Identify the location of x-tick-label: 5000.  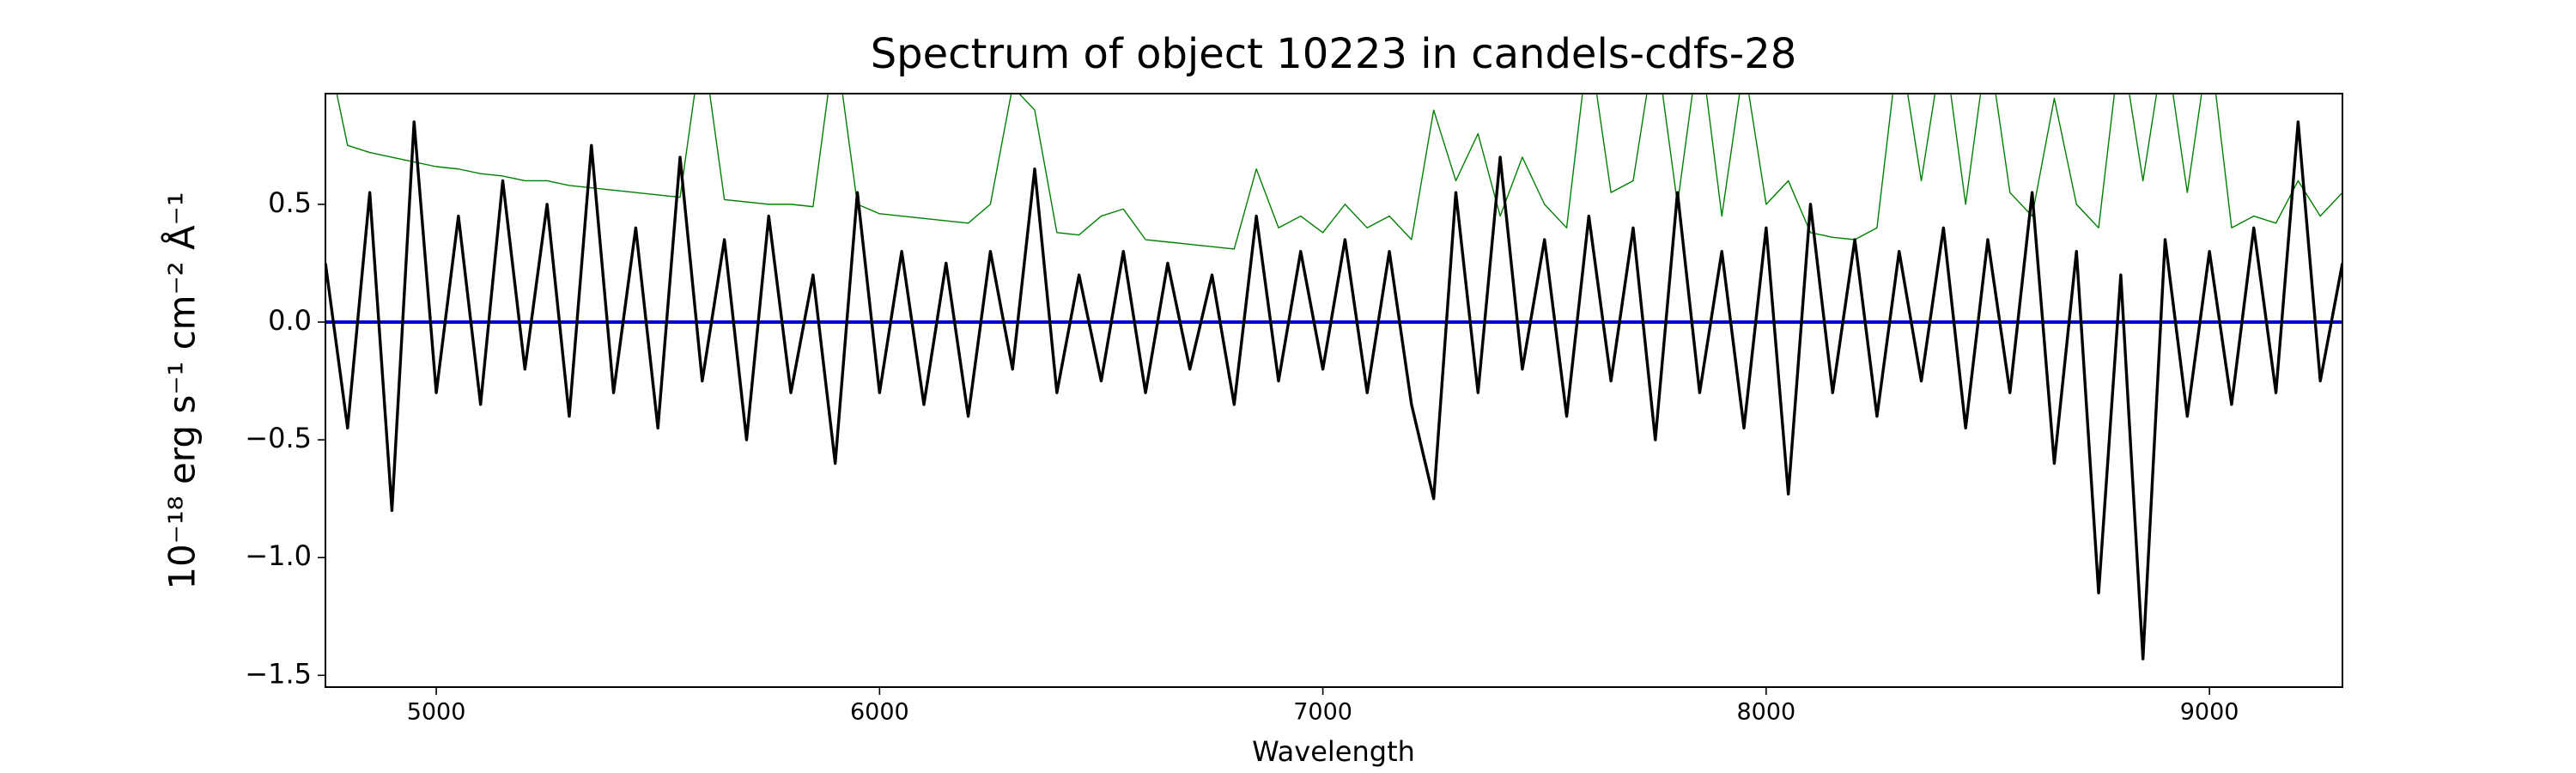
(436, 712).